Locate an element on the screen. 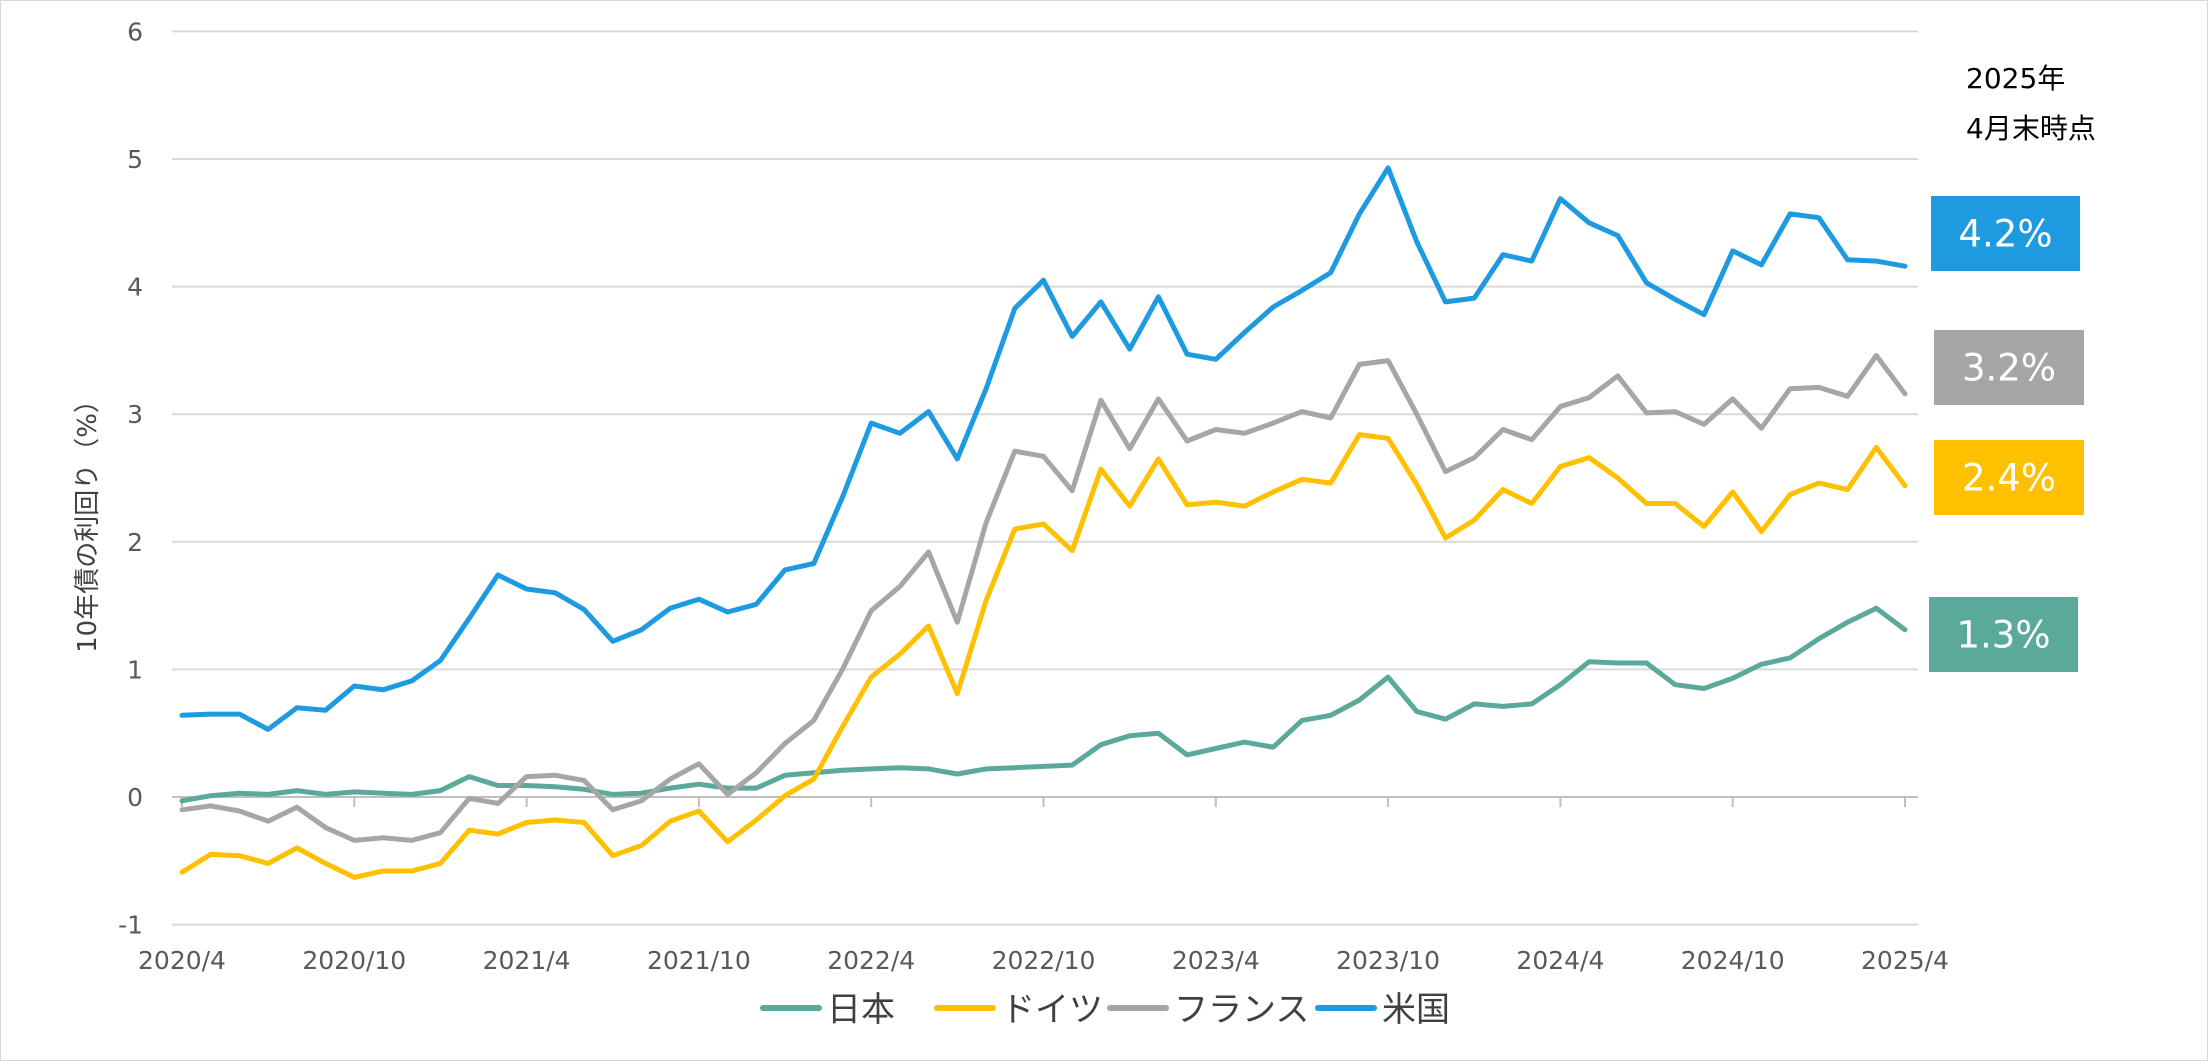 The width and height of the screenshot is (2208, 1061). end-badge-label: 2.4% is located at coordinates (2009, 478).